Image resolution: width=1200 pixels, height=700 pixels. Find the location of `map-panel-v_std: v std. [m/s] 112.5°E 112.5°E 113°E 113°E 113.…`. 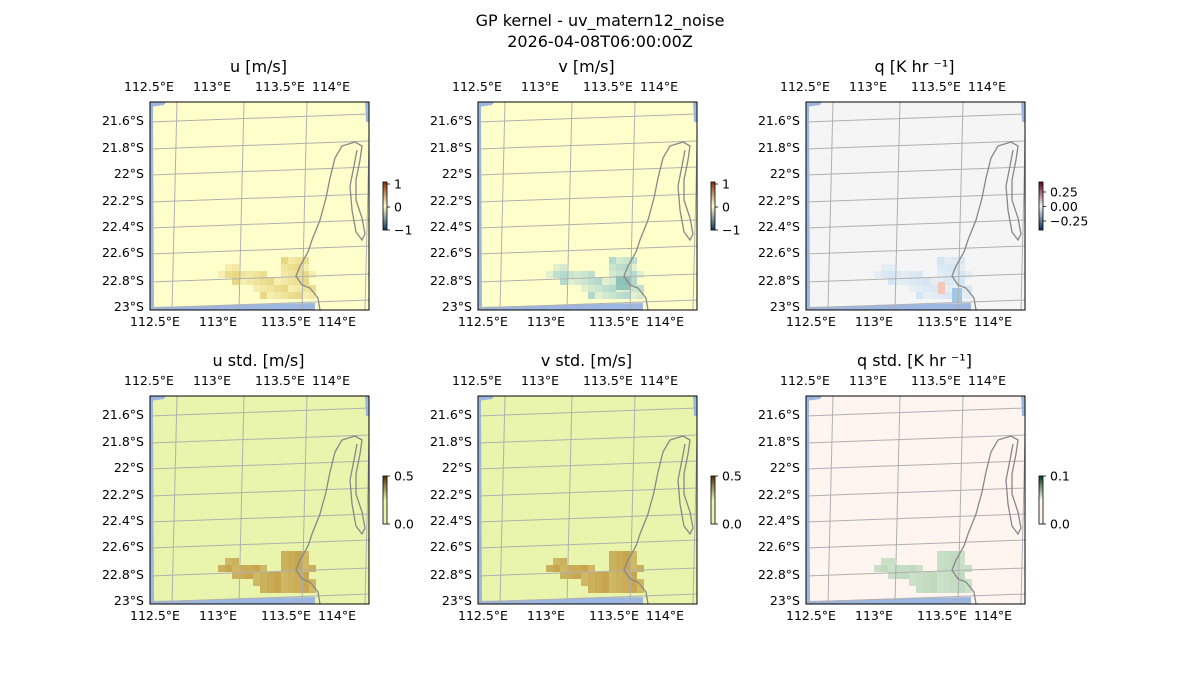

map-panel-v_std: v std. [m/s] 112.5°E 112.5°E 113°E 113°E 113.… is located at coordinates (586, 487).